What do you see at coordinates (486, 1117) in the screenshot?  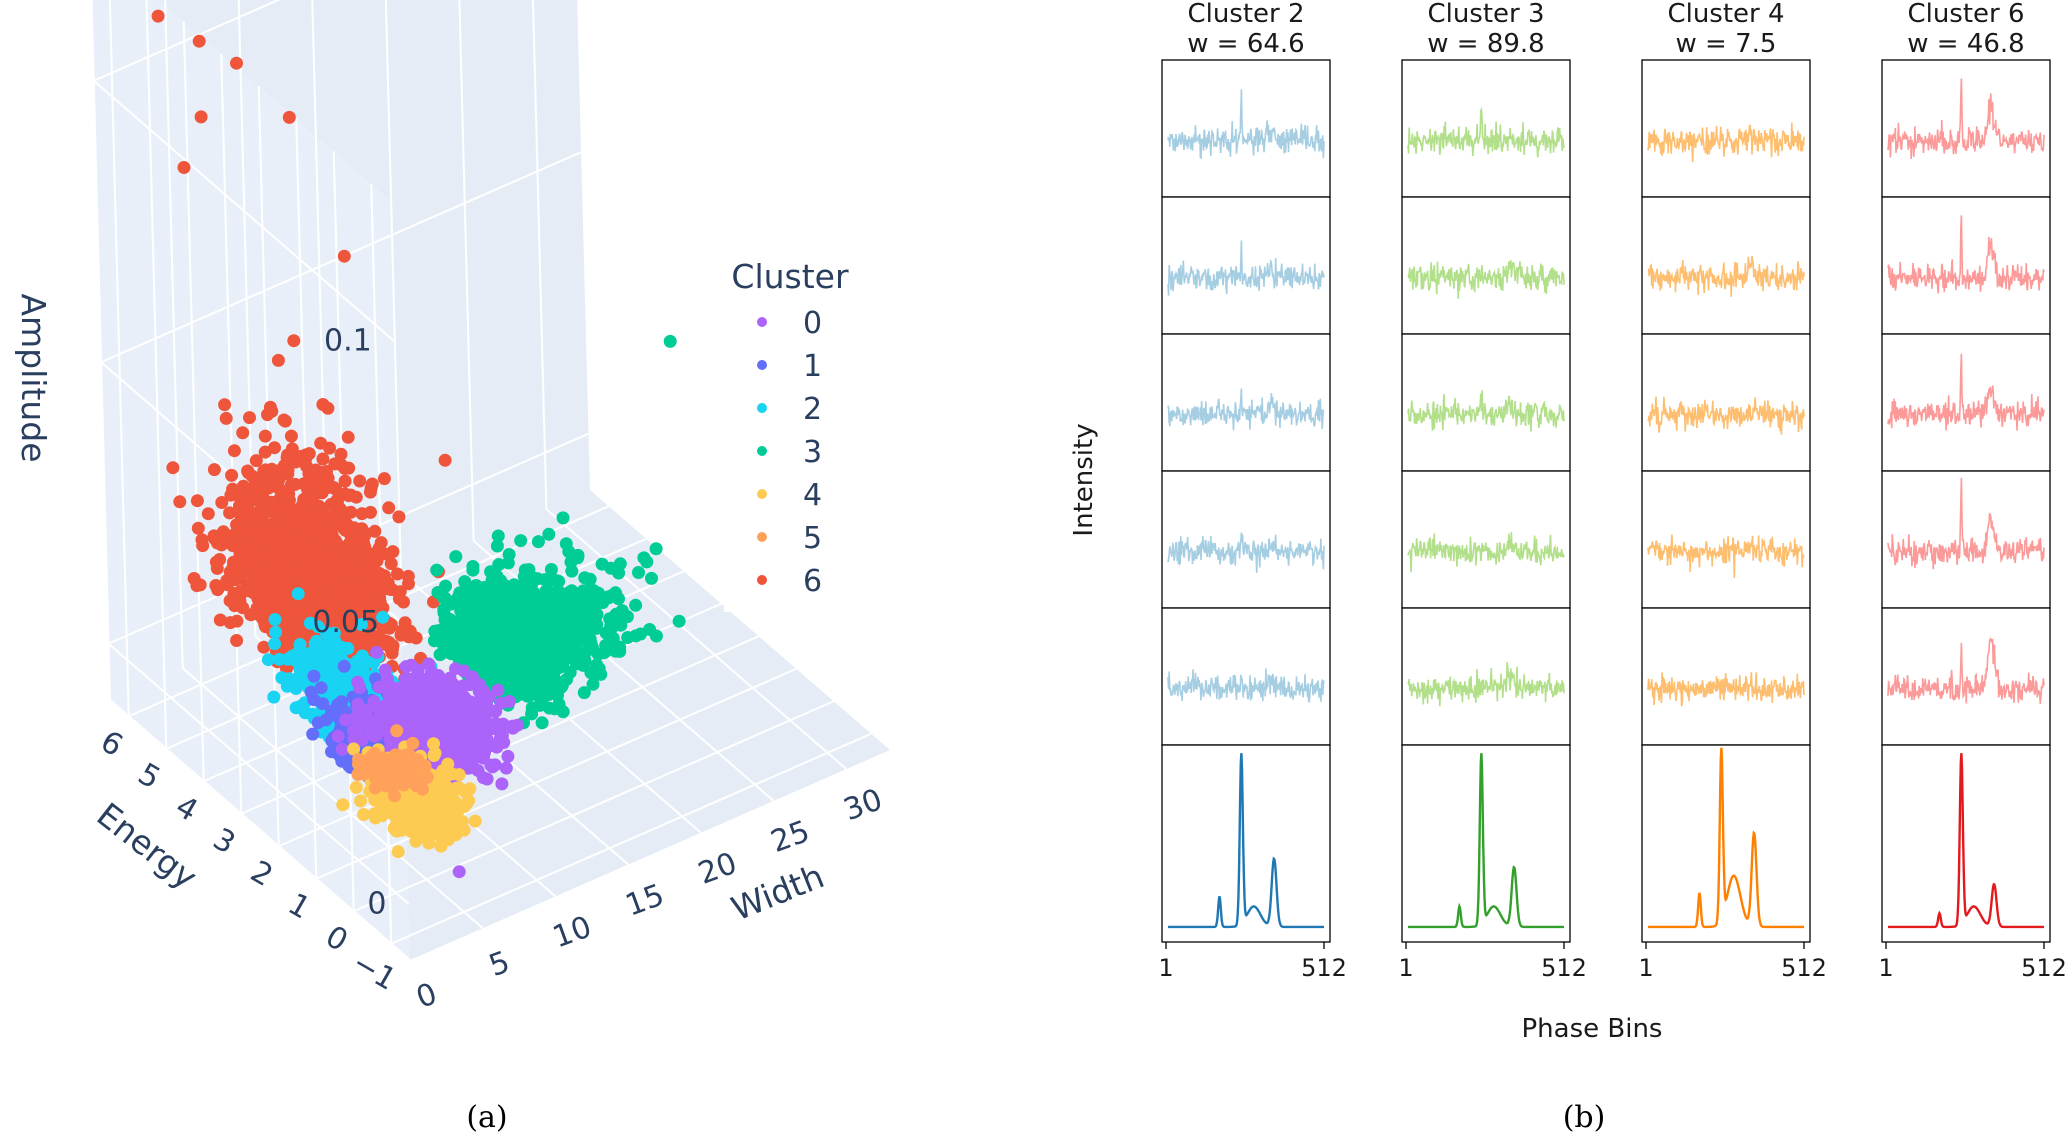 I see `caption-a: (a)` at bounding box center [486, 1117].